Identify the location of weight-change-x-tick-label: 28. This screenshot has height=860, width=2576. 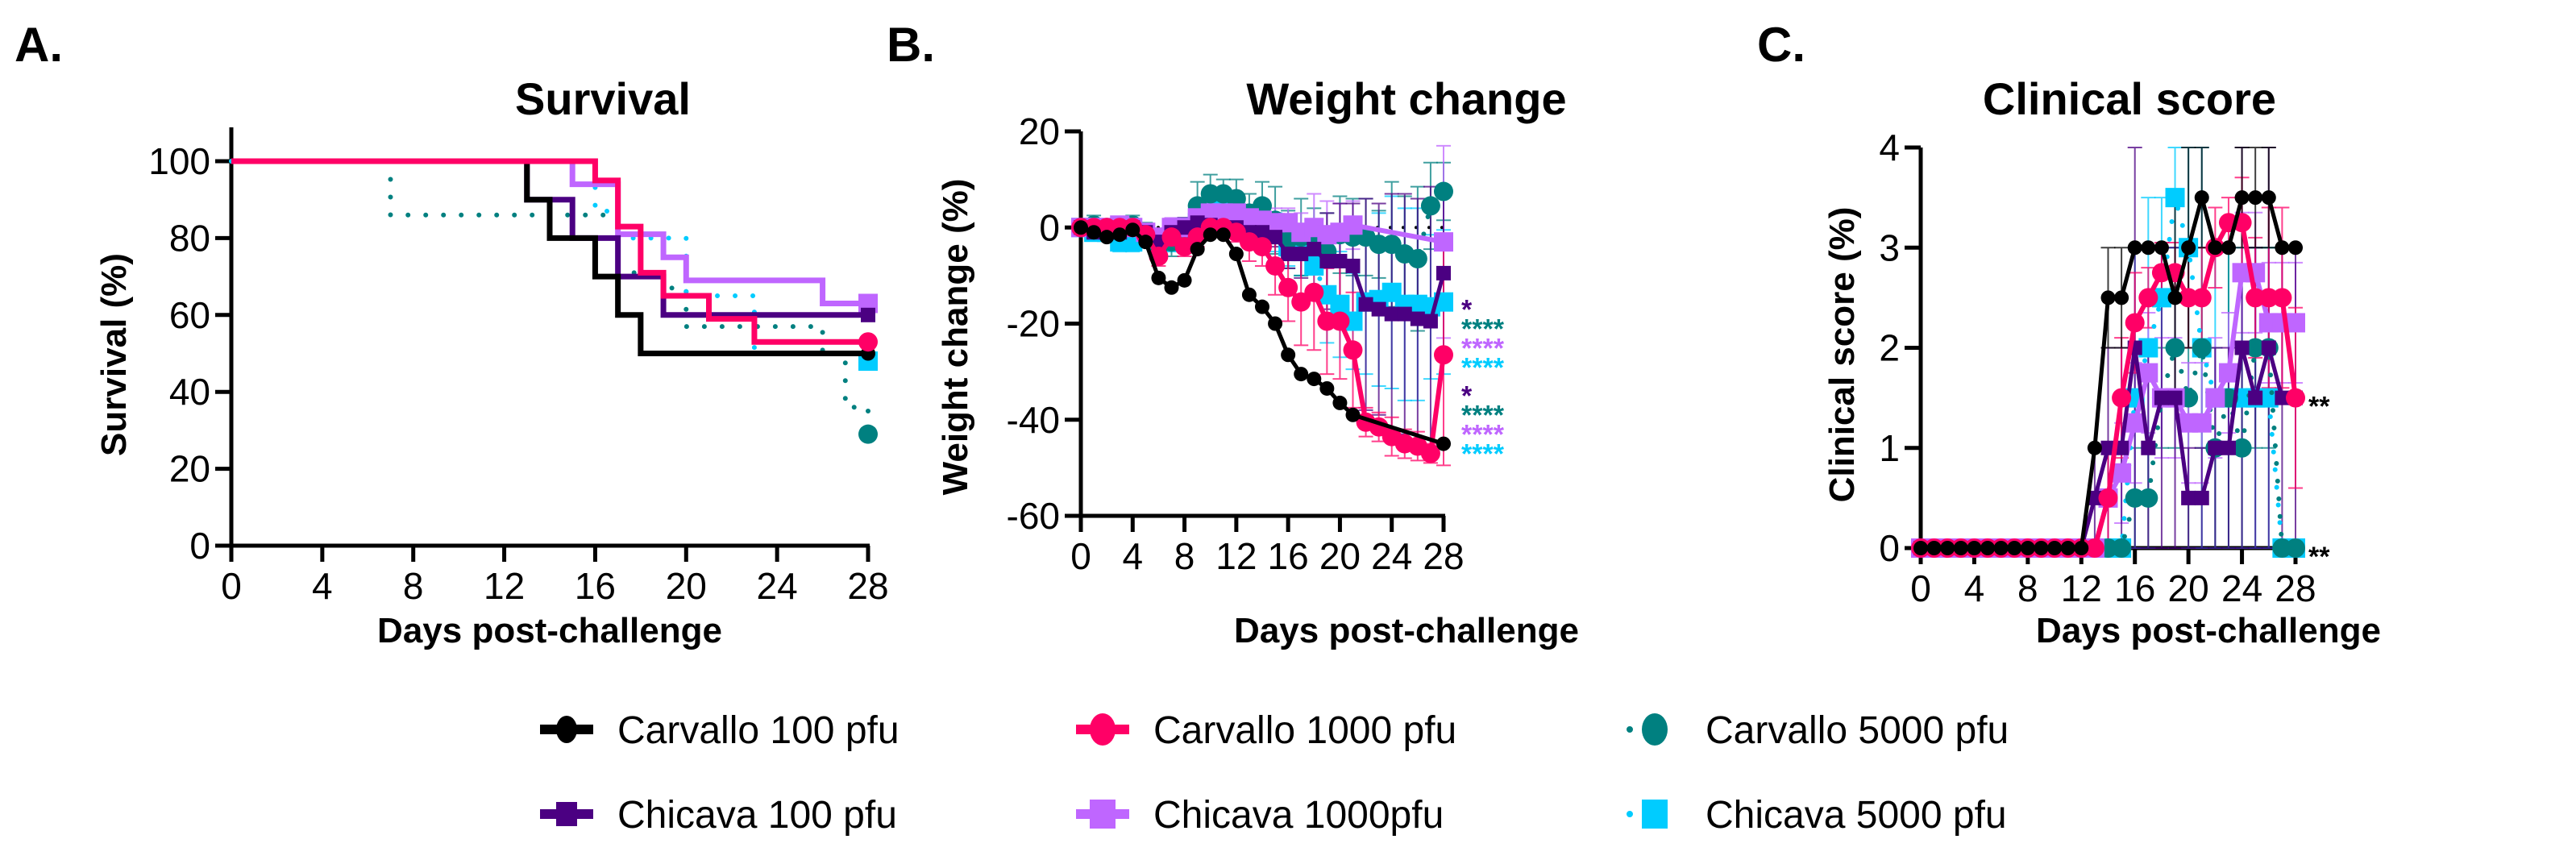
(1443, 556).